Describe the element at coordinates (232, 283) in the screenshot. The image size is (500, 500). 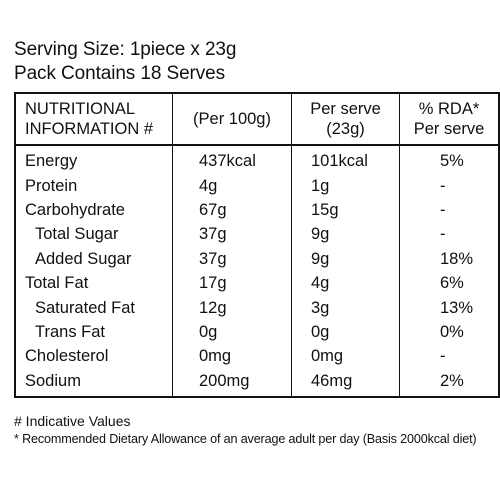
I see `per-100g-value: 17g` at that location.